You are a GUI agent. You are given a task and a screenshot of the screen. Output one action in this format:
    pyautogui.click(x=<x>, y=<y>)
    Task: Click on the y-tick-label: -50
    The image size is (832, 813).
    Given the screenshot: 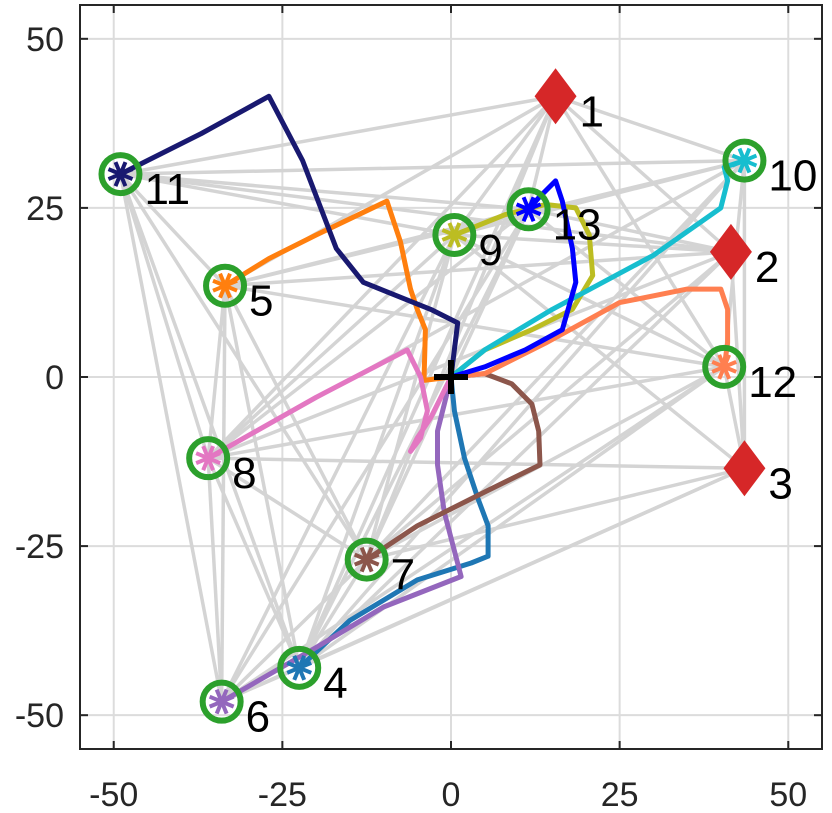 What is the action you would take?
    pyautogui.click(x=39, y=716)
    